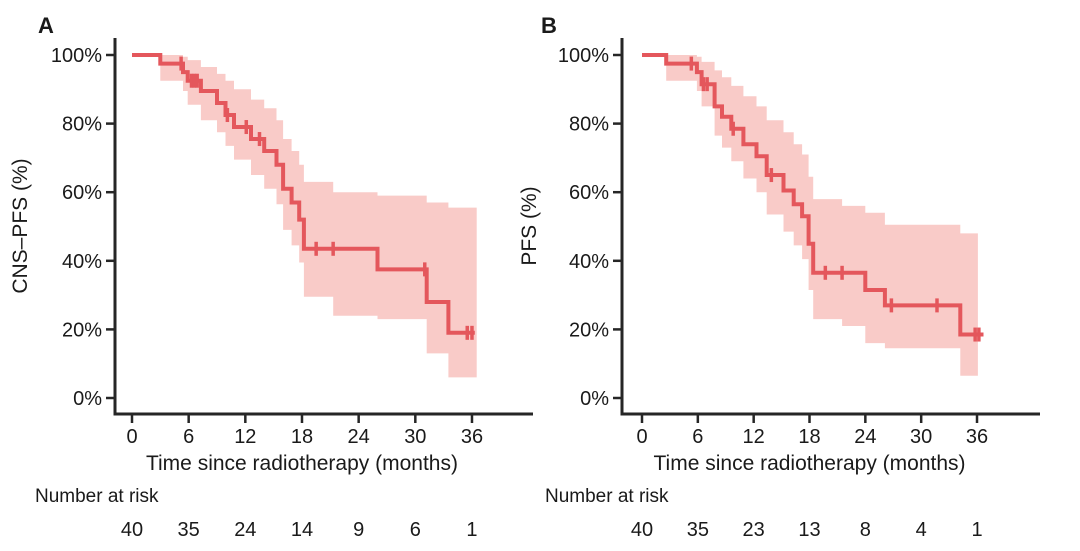 The height and width of the screenshot is (551, 1080). Describe the element at coordinates (594, 399) in the screenshot. I see `panel-b-y-tick-label: 0%` at that location.